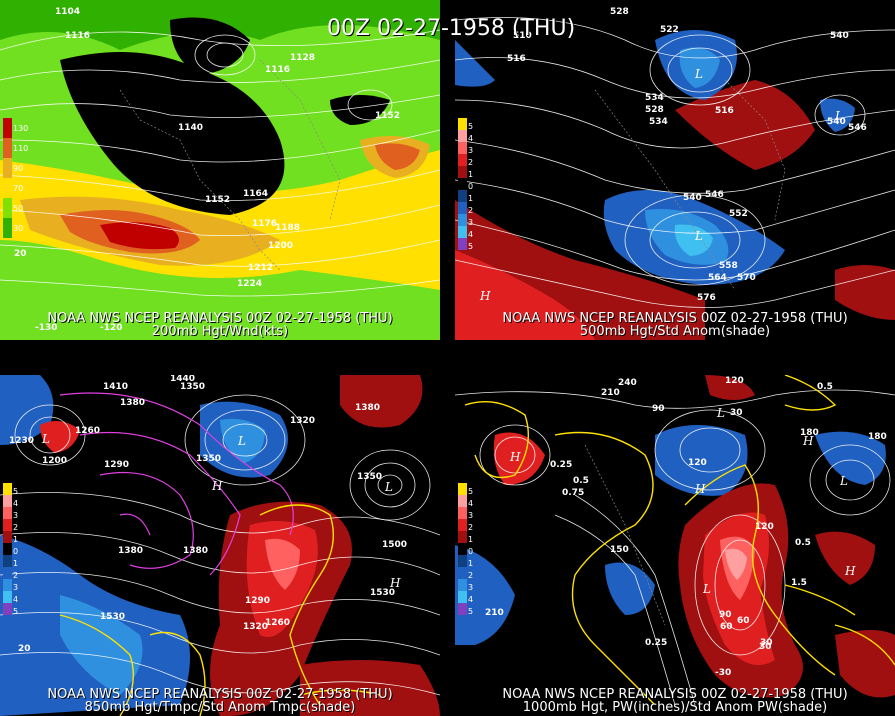 Image resolution: width=895 pixels, height=716 pixels. I want to click on colorbar-850mb, so click(7, 549).